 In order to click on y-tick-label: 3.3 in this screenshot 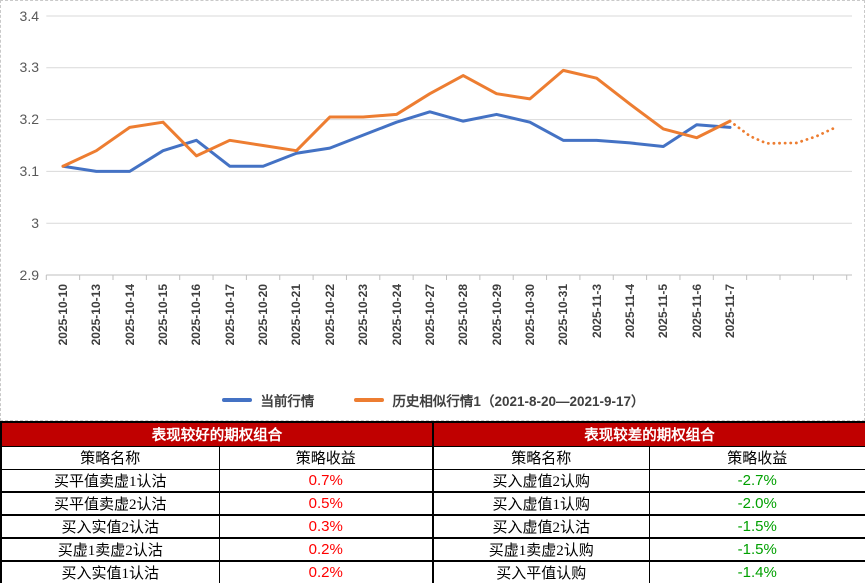, I will do `click(29, 67)`.